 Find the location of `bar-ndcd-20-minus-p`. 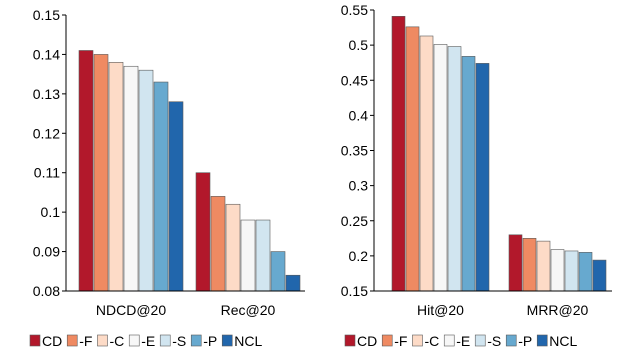

bar-ndcd-20-minus-p is located at coordinates (161, 186).